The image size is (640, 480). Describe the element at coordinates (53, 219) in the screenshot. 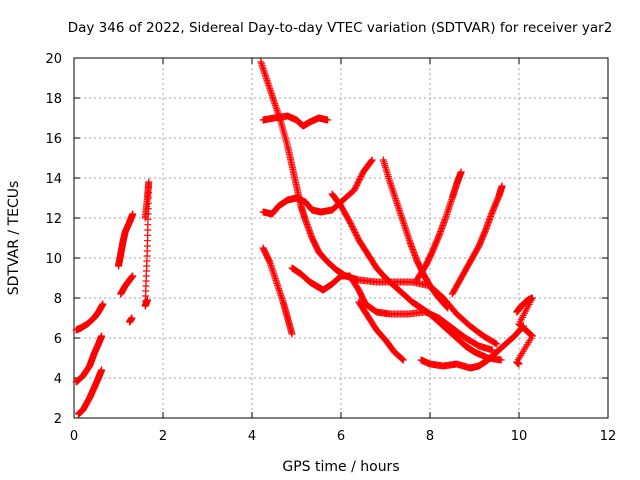

I see `y-tick-label: 12` at that location.